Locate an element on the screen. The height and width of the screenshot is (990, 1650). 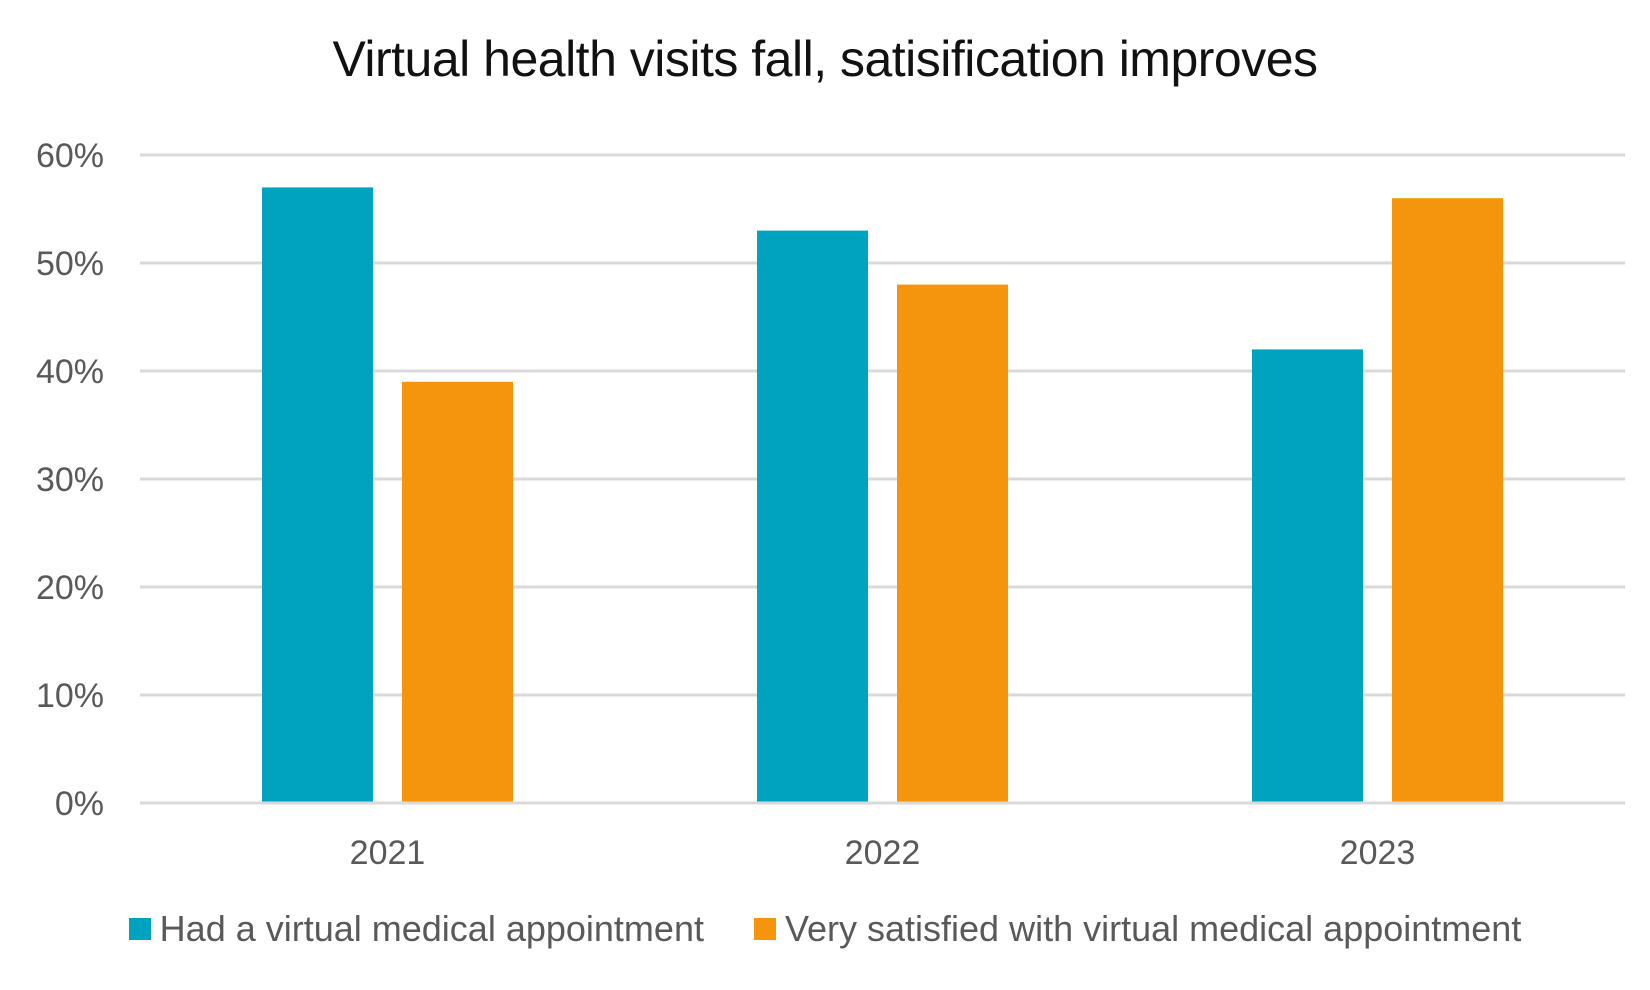
y-tick-label: 30% is located at coordinates (70, 480).